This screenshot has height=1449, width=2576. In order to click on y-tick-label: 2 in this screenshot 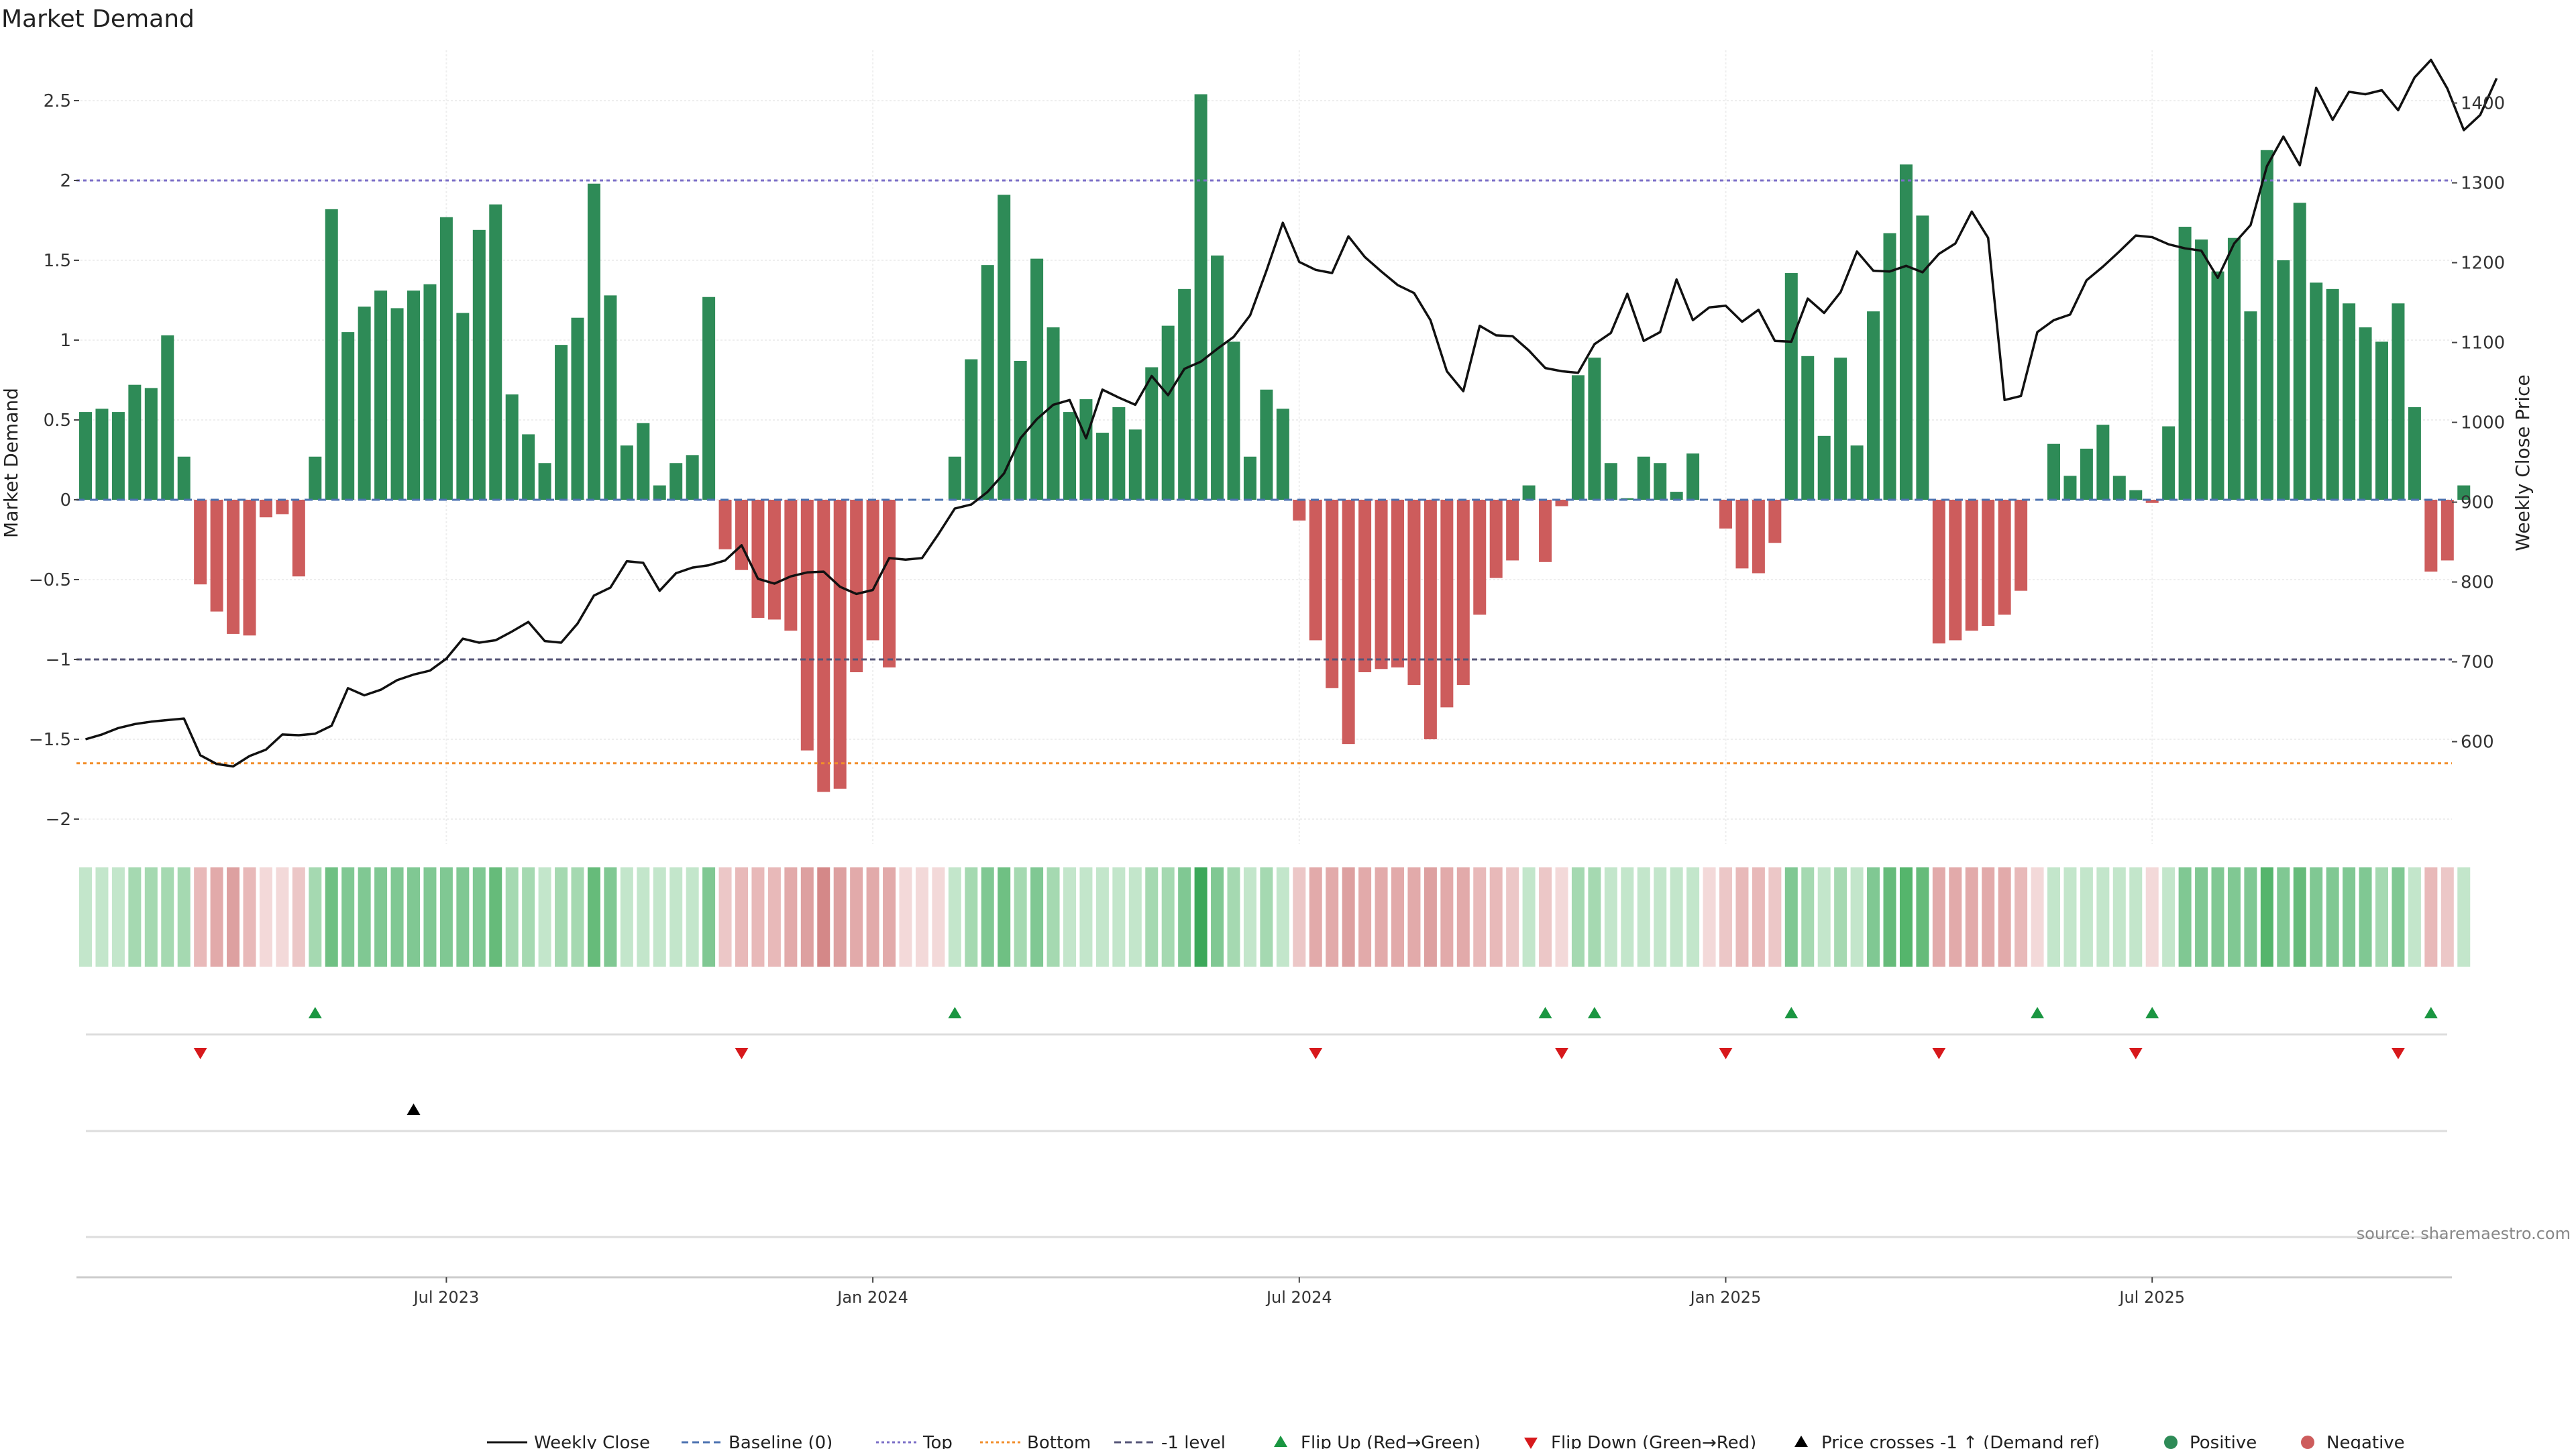, I will do `click(65, 181)`.